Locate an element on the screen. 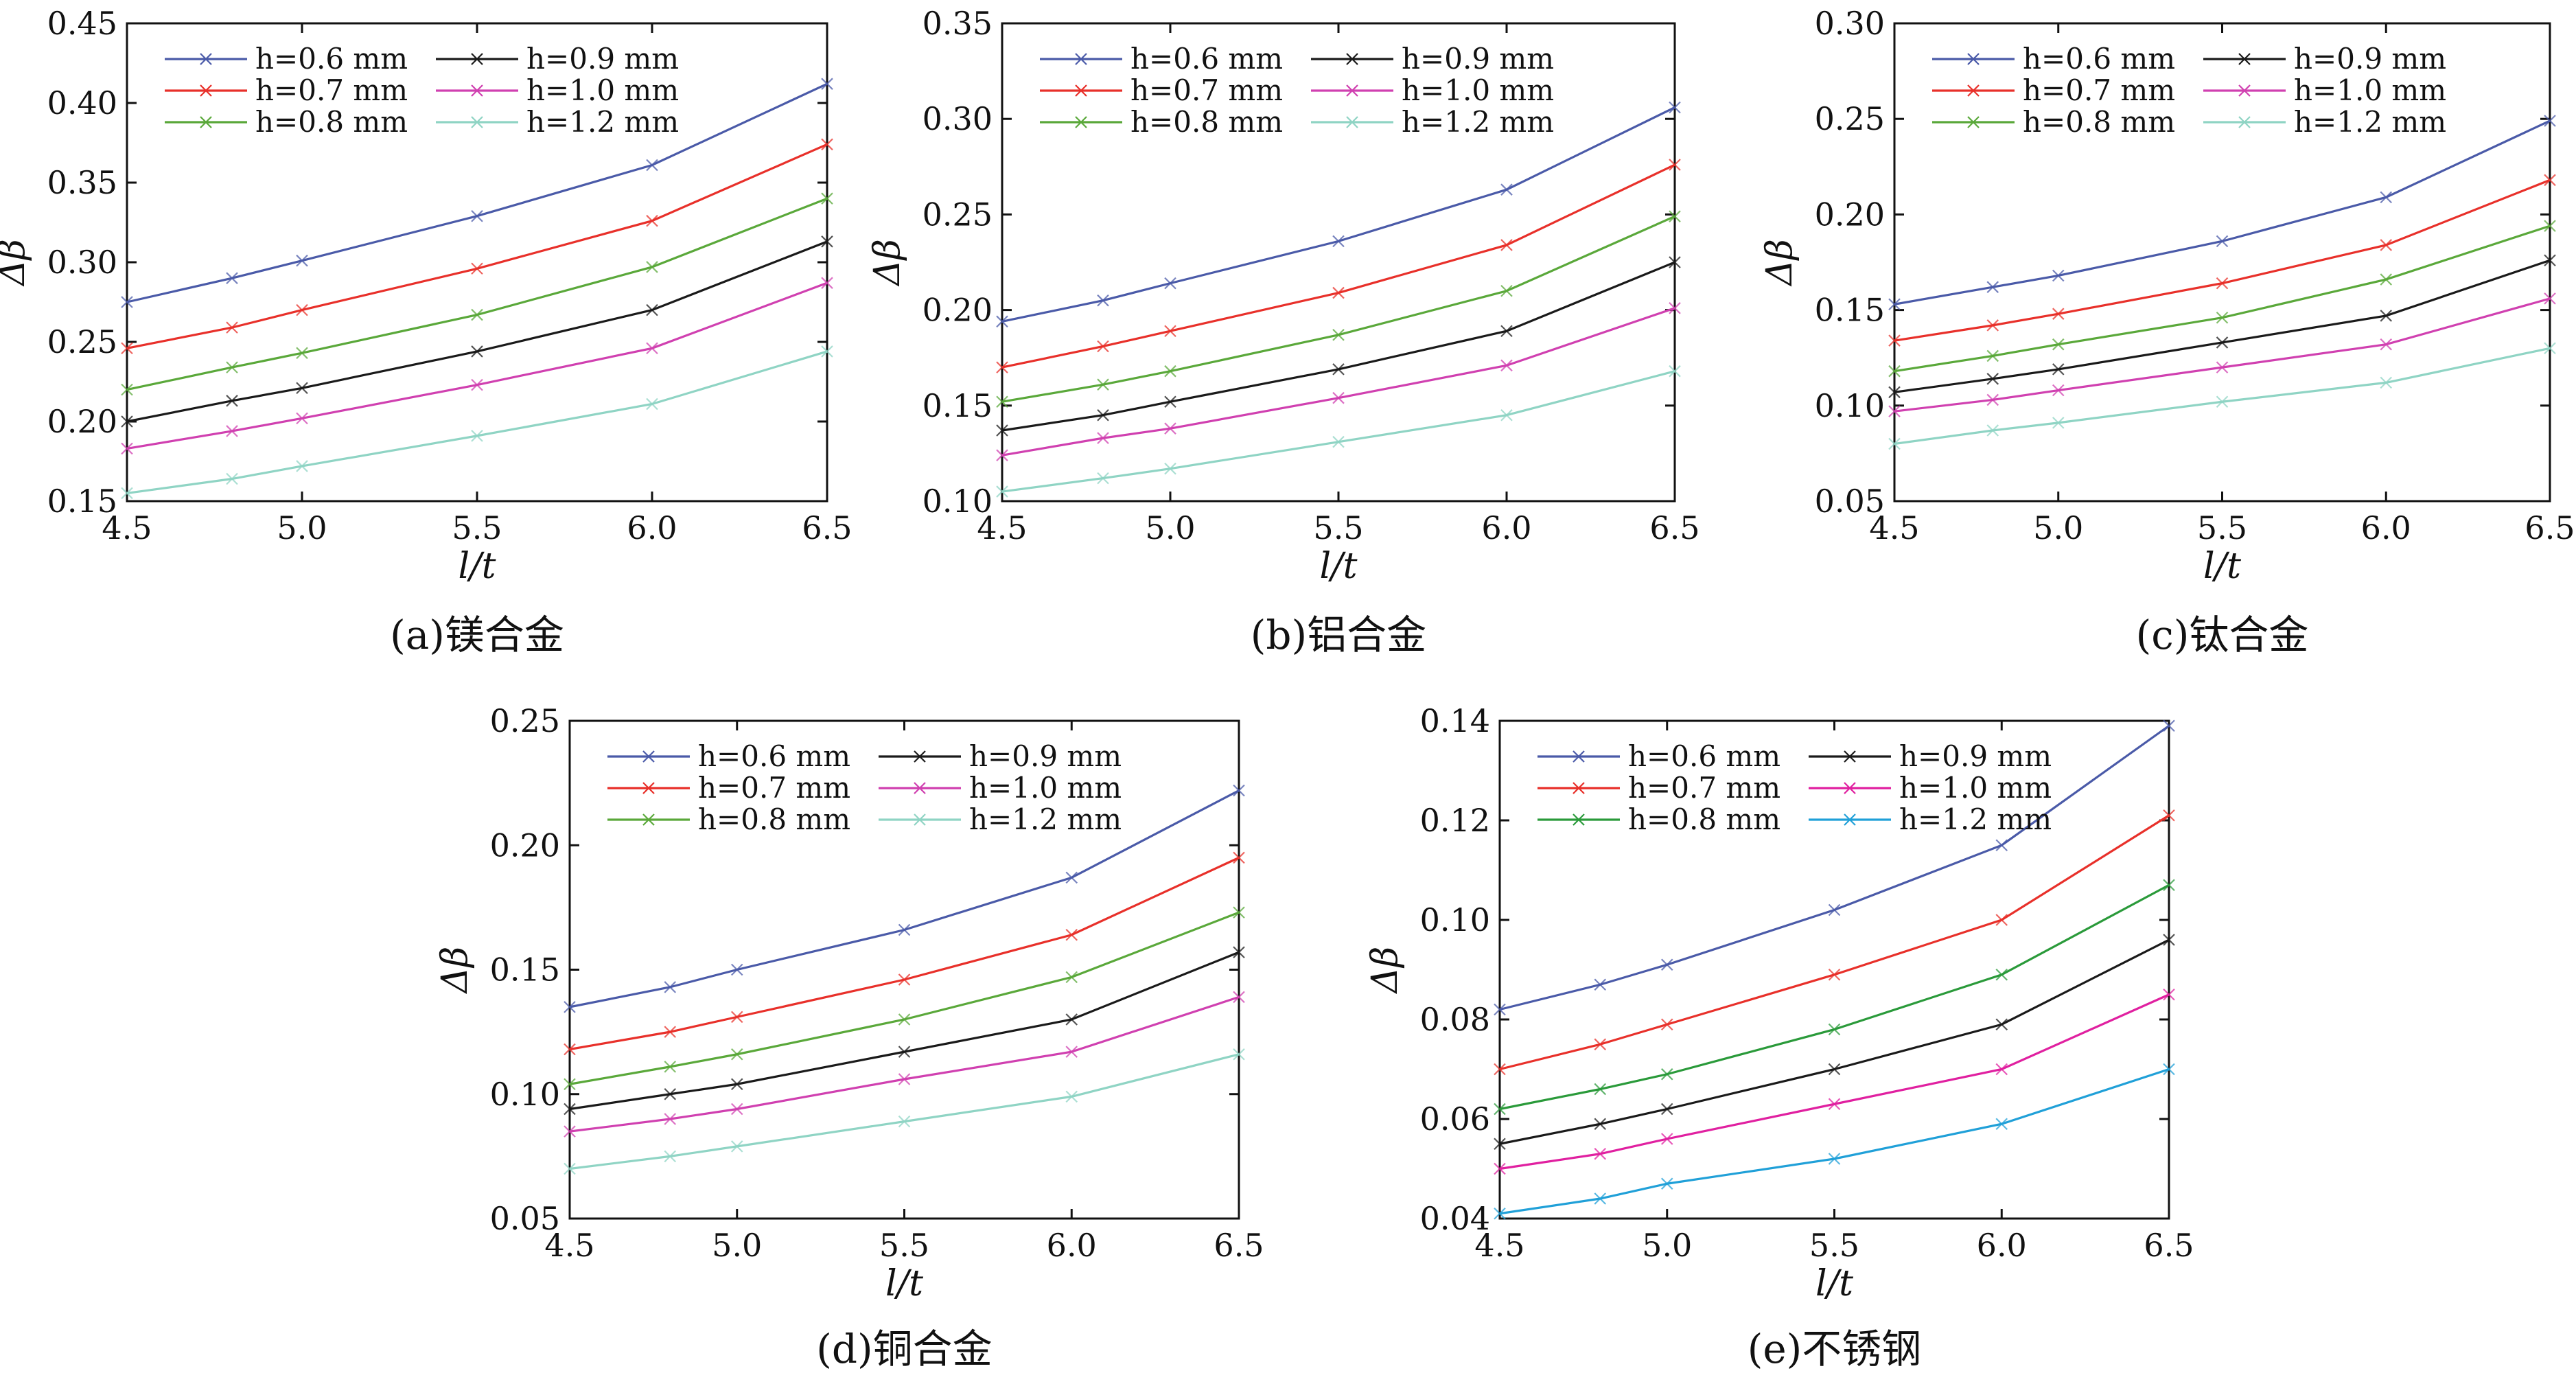 This screenshot has width=2576, height=1373. legend-label: h=1.2 mm is located at coordinates (602, 122).